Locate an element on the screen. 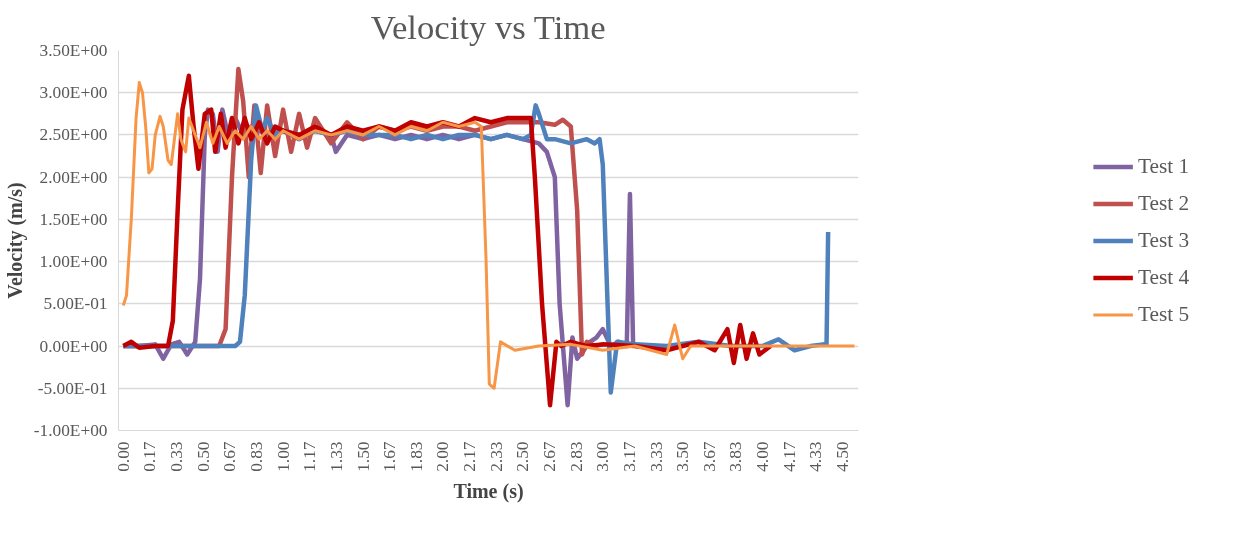 This screenshot has height=559, width=1255. y-tick-label: 3.00E+00 is located at coordinates (73, 93).